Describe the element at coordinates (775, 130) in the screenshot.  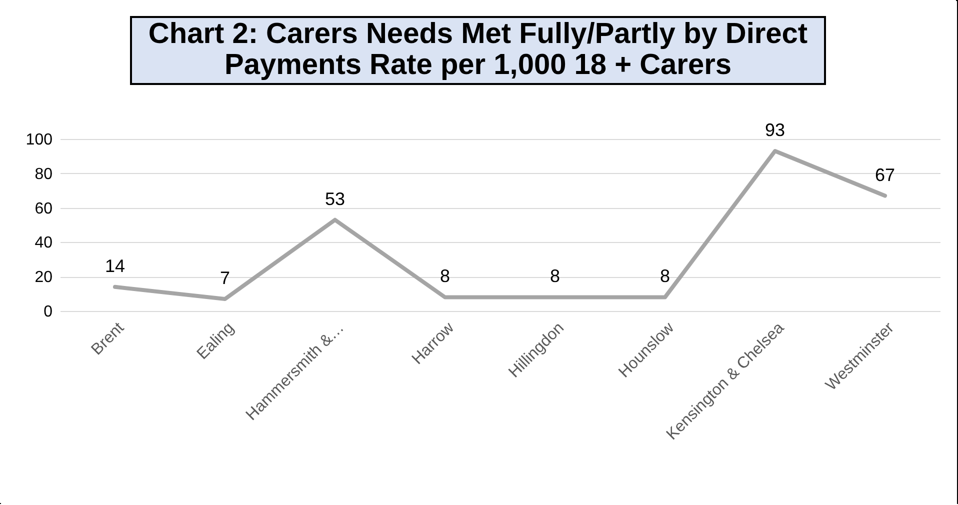
I see `data-label: 93` at that location.